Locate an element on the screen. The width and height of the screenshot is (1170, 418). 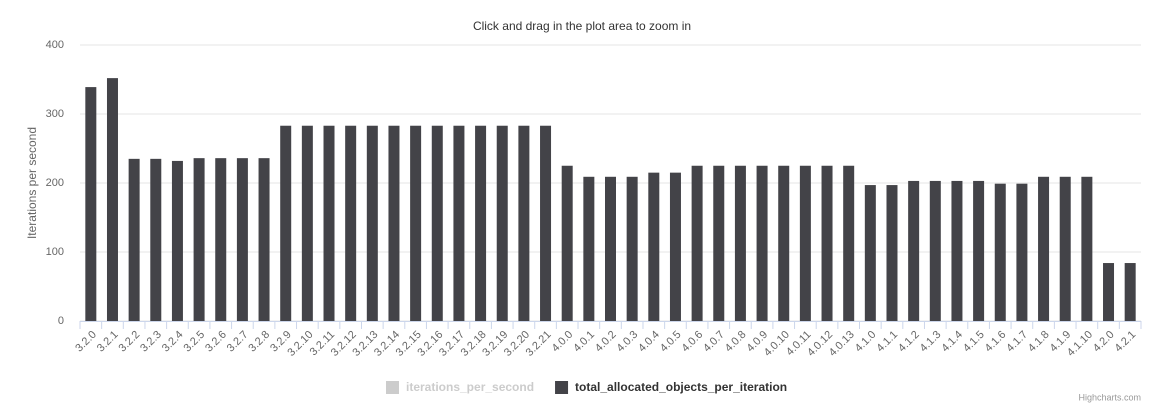
x-tick-label: 3.2.21 is located at coordinates (539, 344).